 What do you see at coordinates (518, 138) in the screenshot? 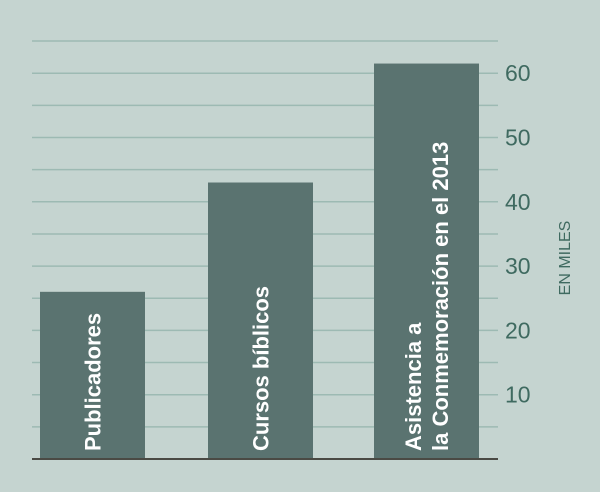
I see `y-tick-label: 50` at bounding box center [518, 138].